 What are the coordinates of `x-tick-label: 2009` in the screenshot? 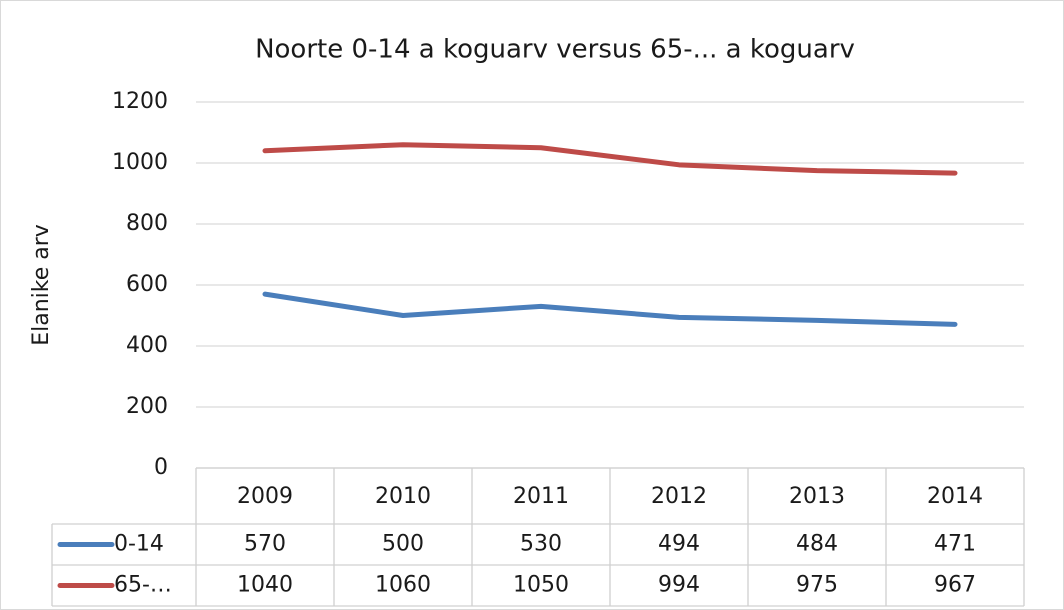 It's located at (265, 496).